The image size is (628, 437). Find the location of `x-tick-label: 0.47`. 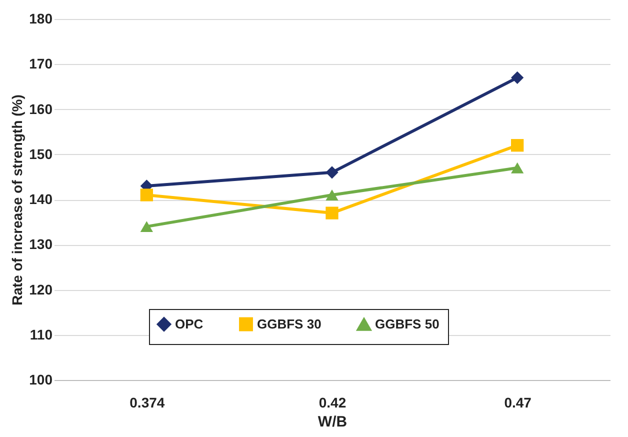

x-tick-label: 0.47 is located at coordinates (518, 402).